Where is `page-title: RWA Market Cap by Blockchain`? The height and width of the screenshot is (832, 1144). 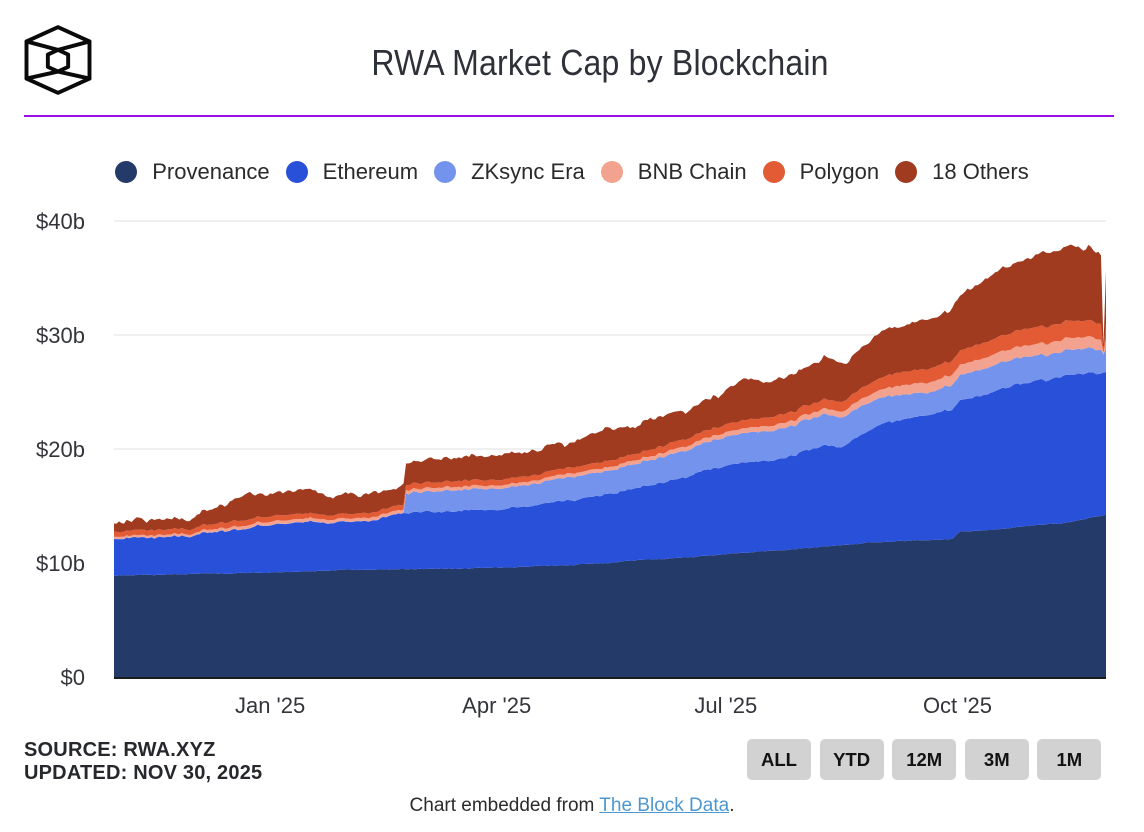 page-title: RWA Market Cap by Blockchain is located at coordinates (600, 62).